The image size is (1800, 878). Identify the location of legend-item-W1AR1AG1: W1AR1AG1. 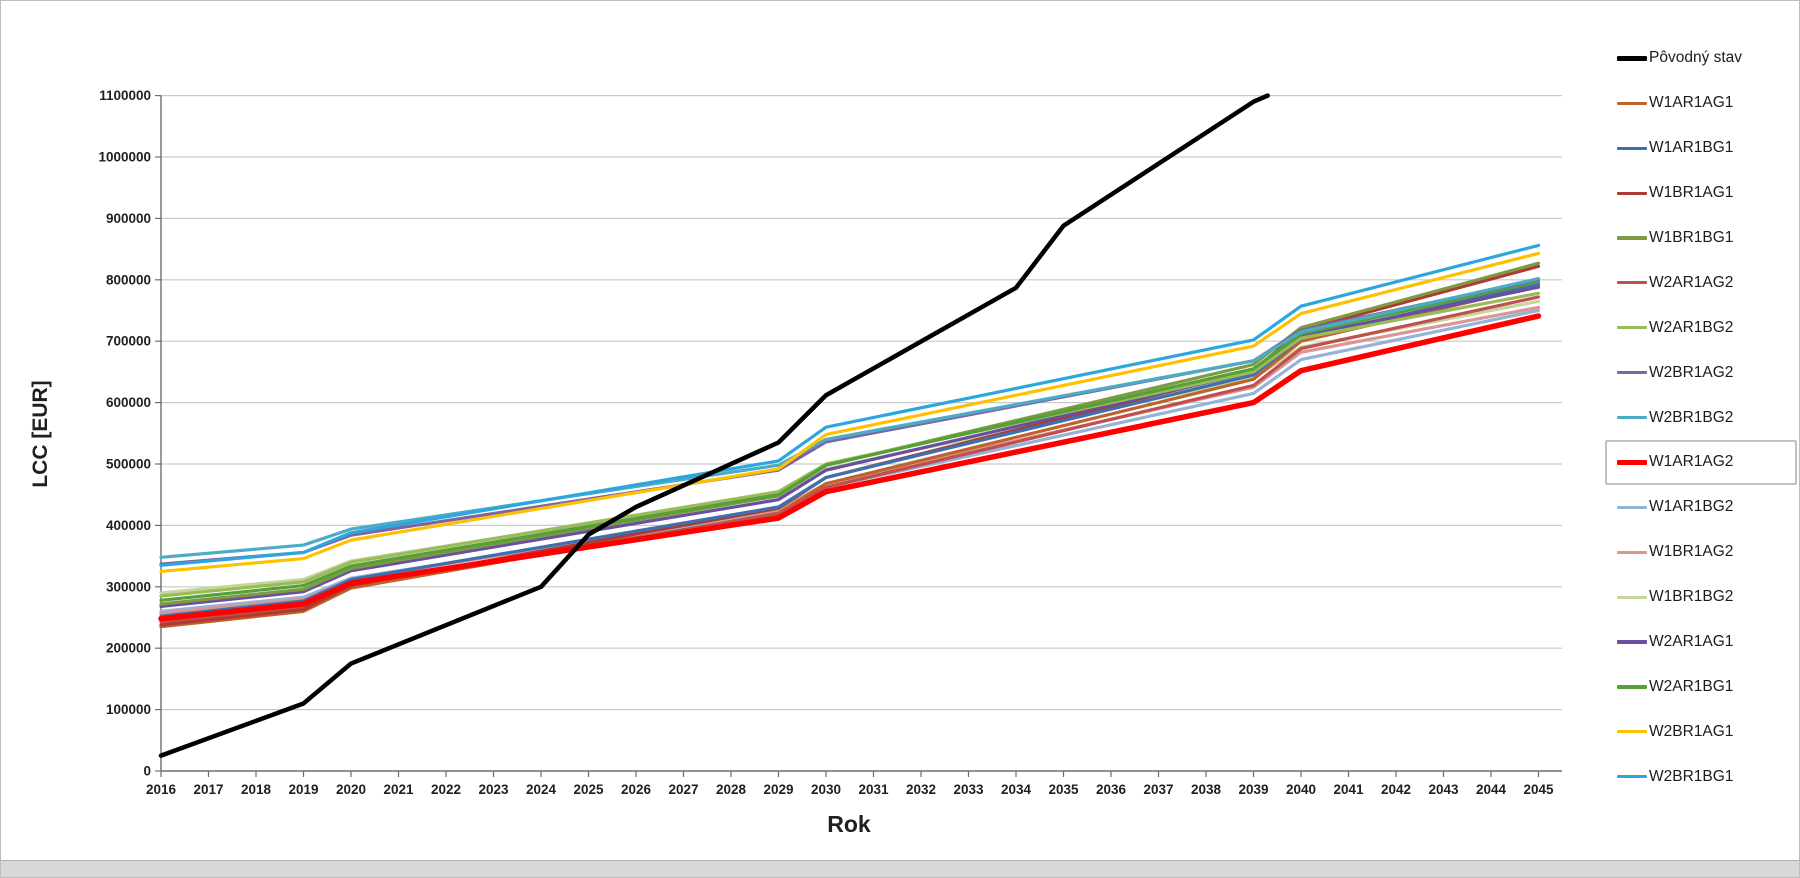
(1701, 103).